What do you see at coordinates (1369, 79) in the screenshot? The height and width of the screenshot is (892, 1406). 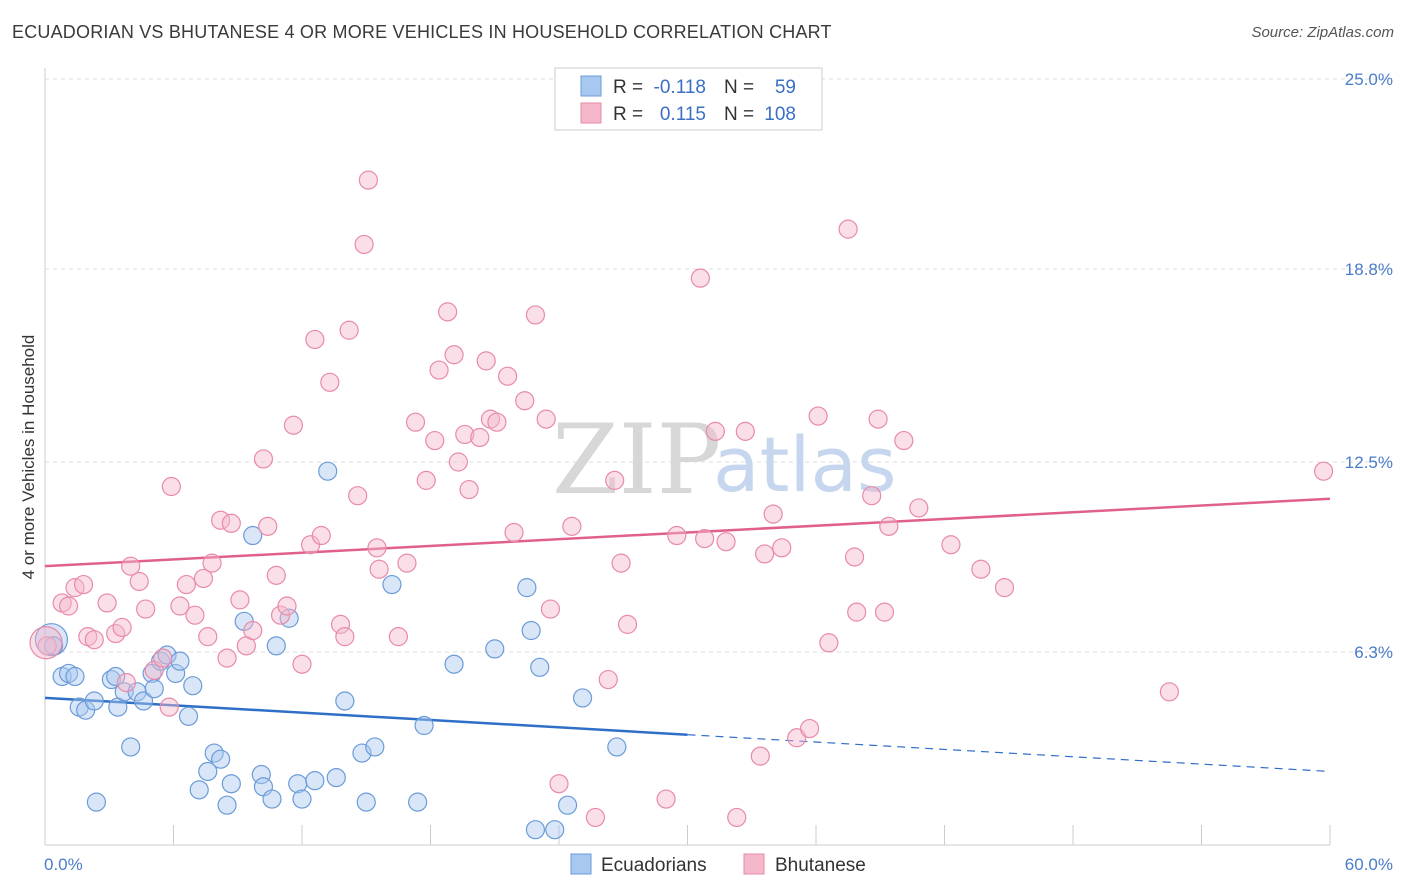 I see `y-tick-label: 25.0%` at bounding box center [1369, 79].